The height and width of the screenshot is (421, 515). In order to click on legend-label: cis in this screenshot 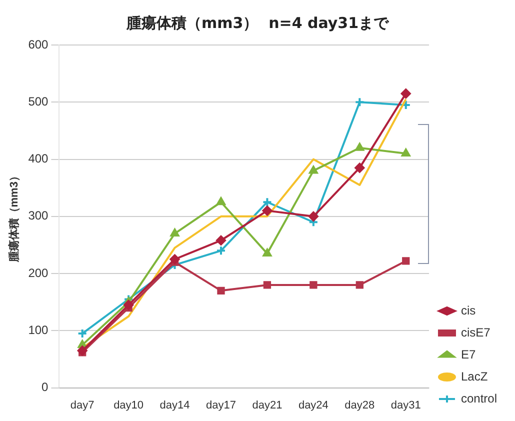, I will do `click(468, 310)`.